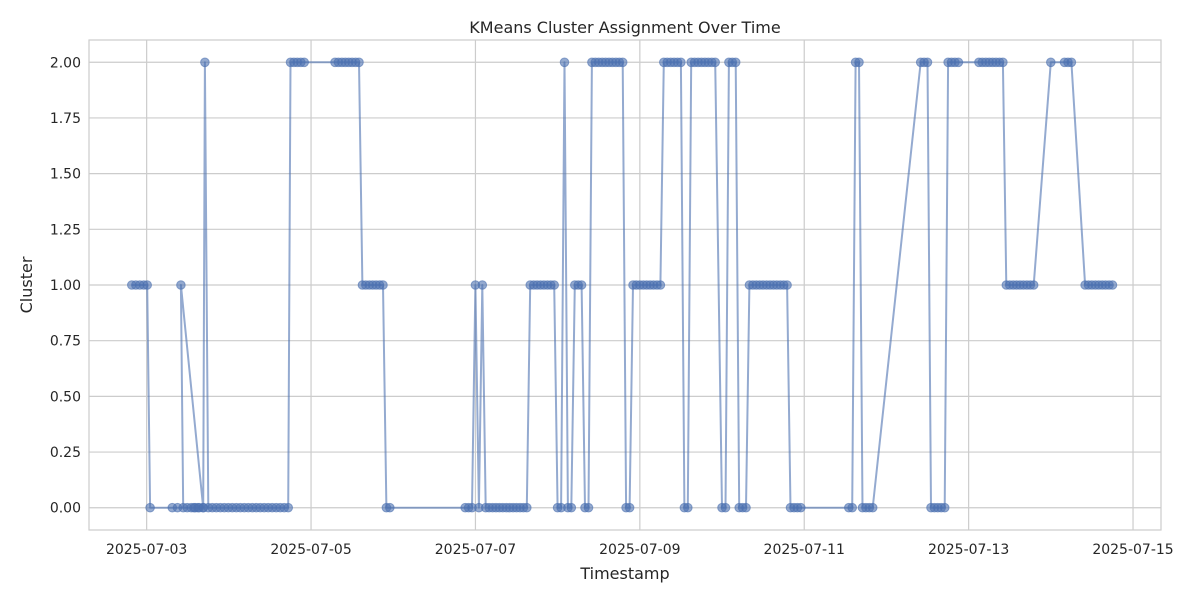 The height and width of the screenshot is (600, 1200). What do you see at coordinates (146, 550) in the screenshot?
I see `x-tick-label: 2025-07-03` at bounding box center [146, 550].